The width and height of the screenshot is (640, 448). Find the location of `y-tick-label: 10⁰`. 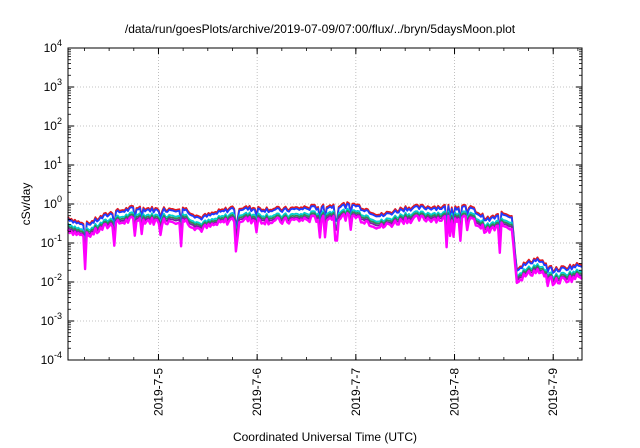

y-tick-label: 10⁰ is located at coordinates (53, 202).